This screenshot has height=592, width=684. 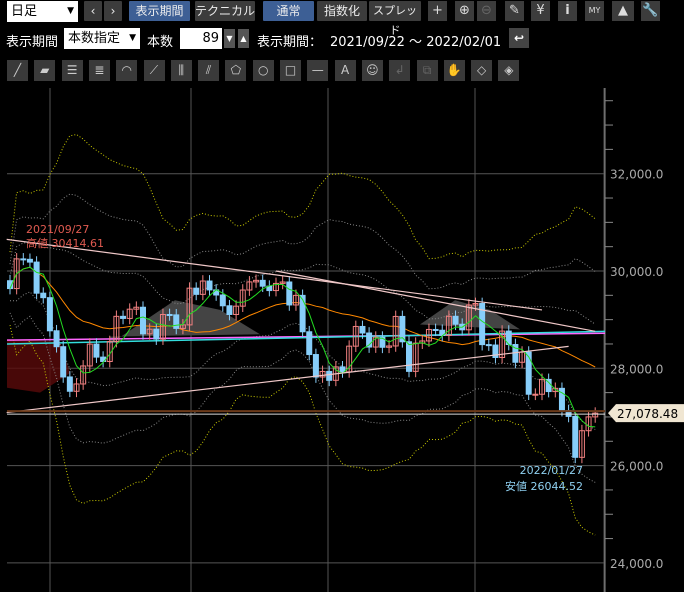 What do you see at coordinates (540, 11) in the screenshot?
I see `yen-icon: ¥` at bounding box center [540, 11].